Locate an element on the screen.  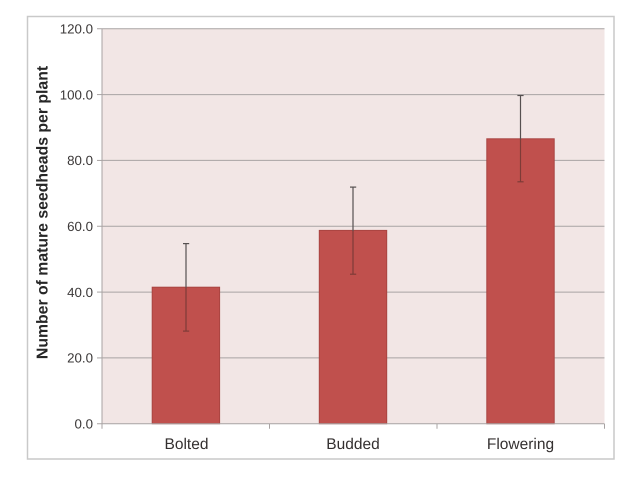
svg-text: Budded is located at coordinates (352, 444).